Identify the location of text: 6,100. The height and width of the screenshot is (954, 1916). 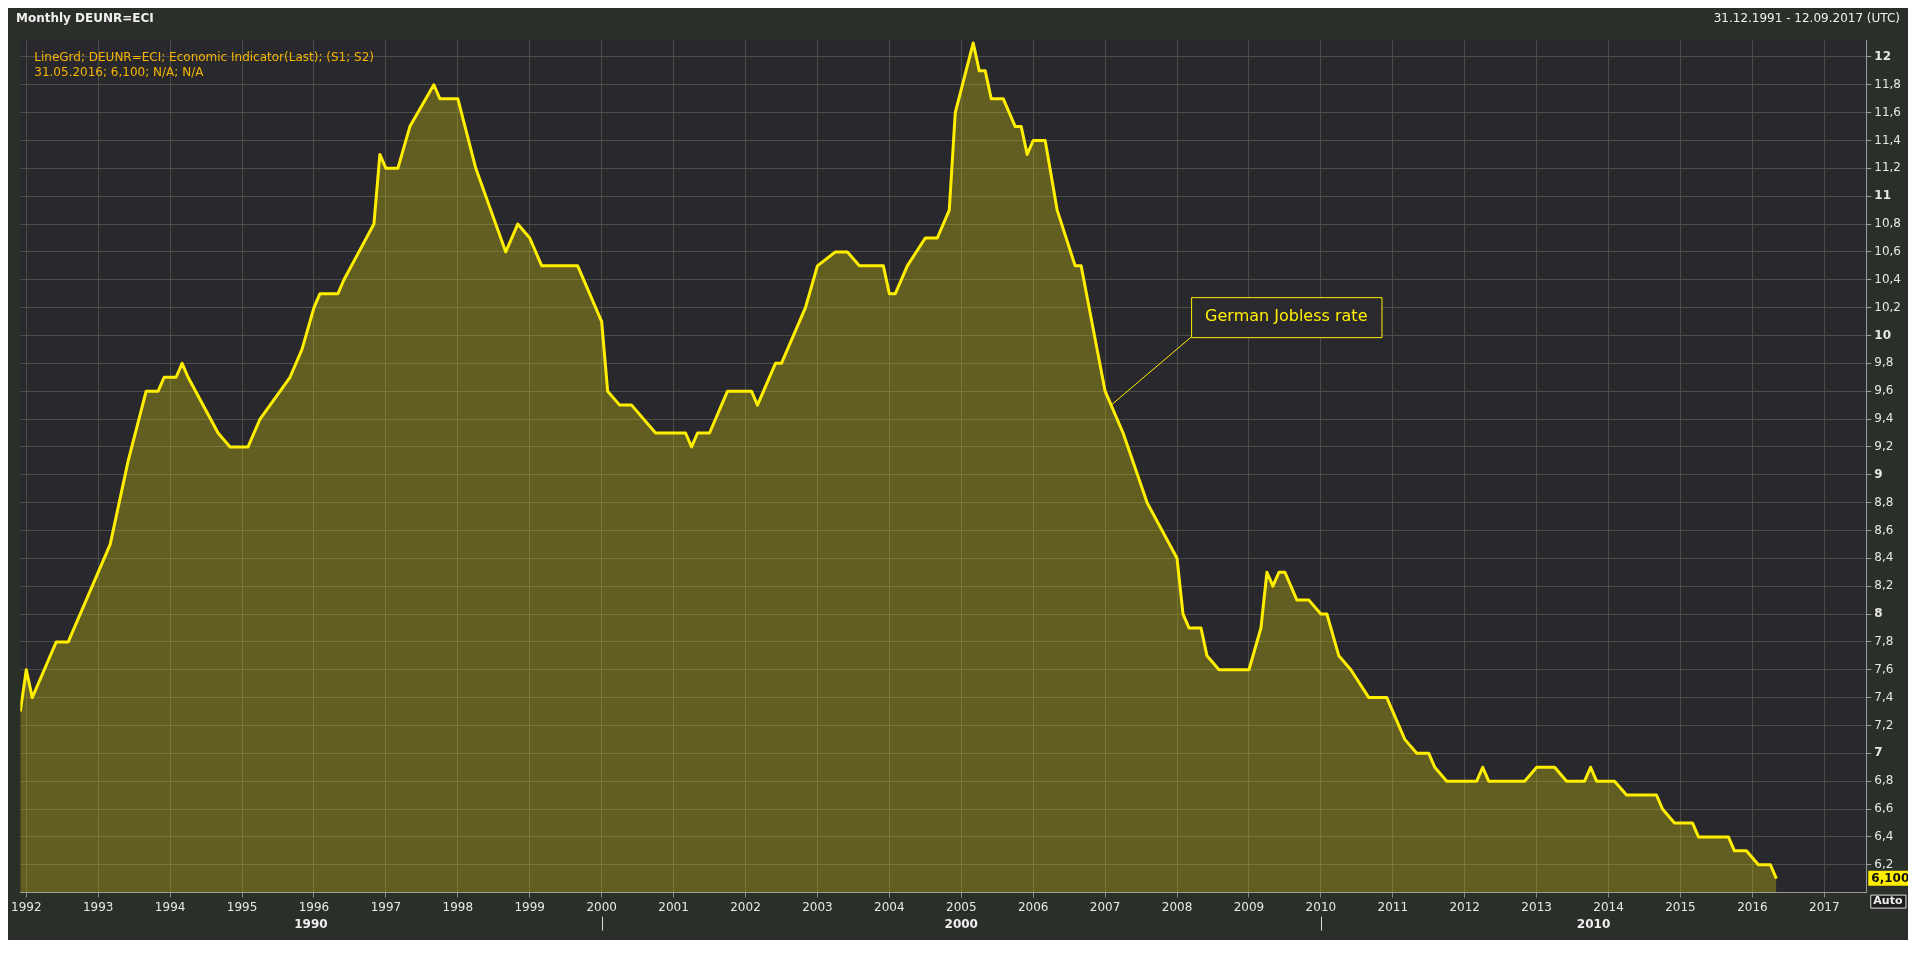
(1890, 877).